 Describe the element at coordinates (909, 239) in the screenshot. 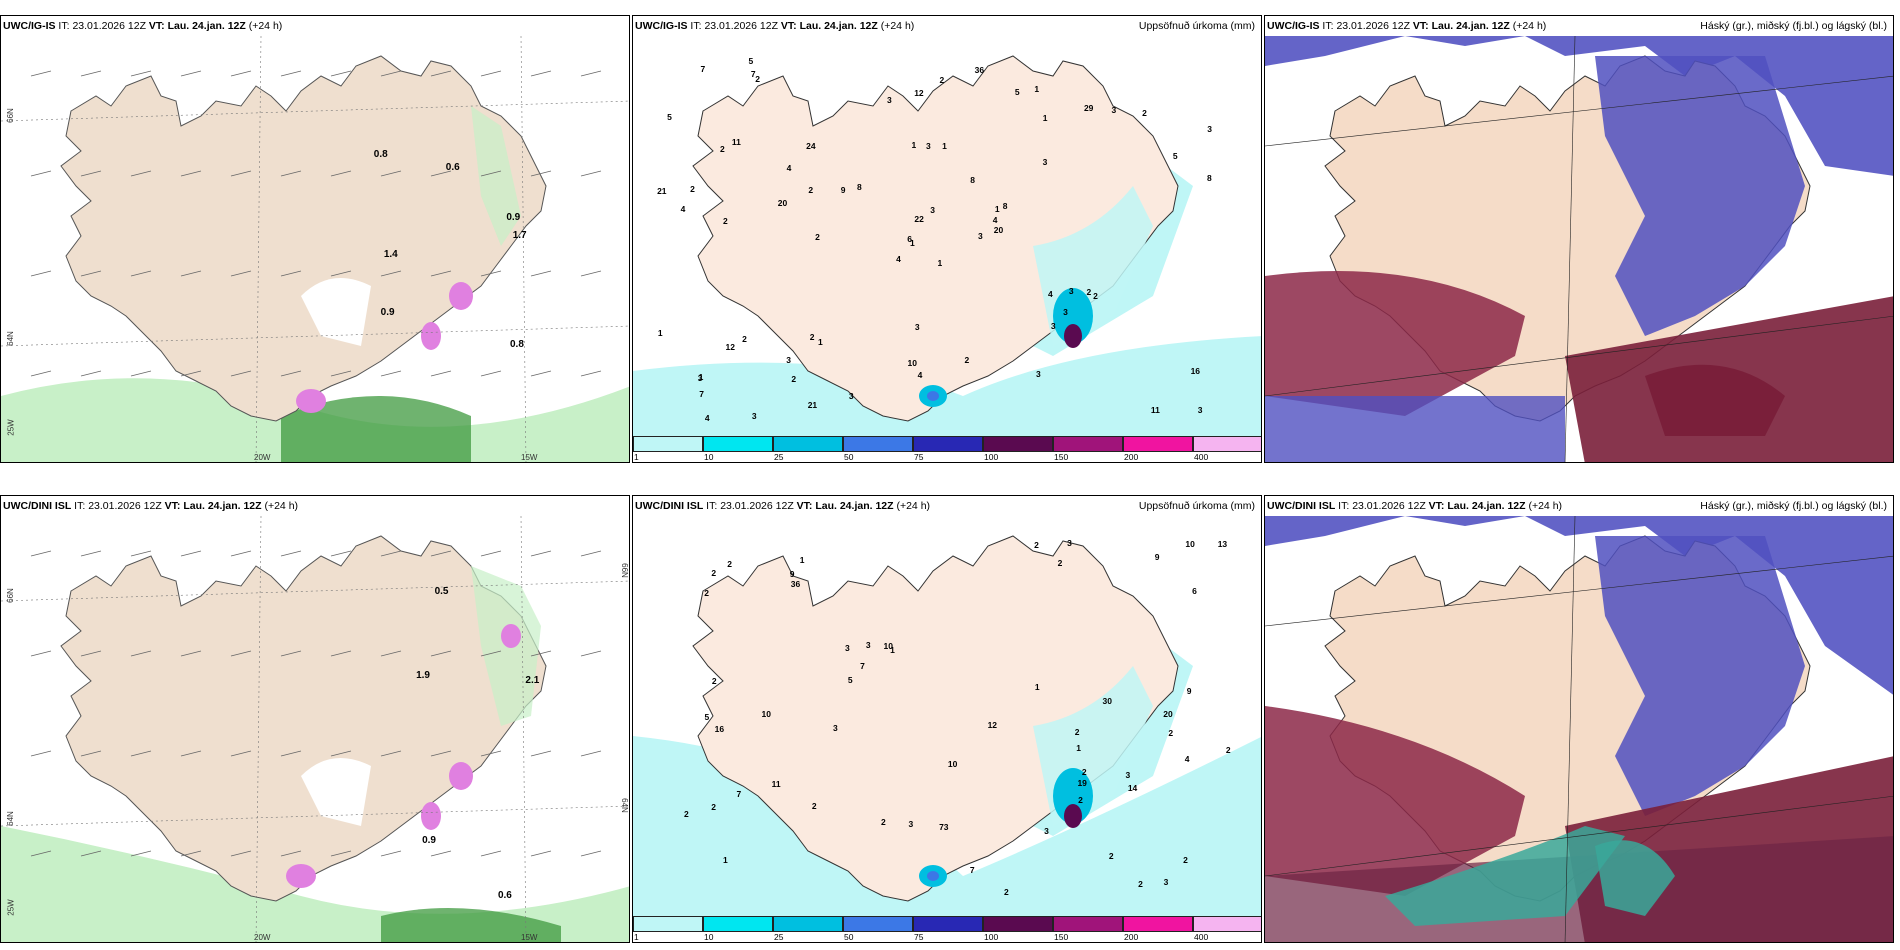

I see `map-value-label: 6` at that location.